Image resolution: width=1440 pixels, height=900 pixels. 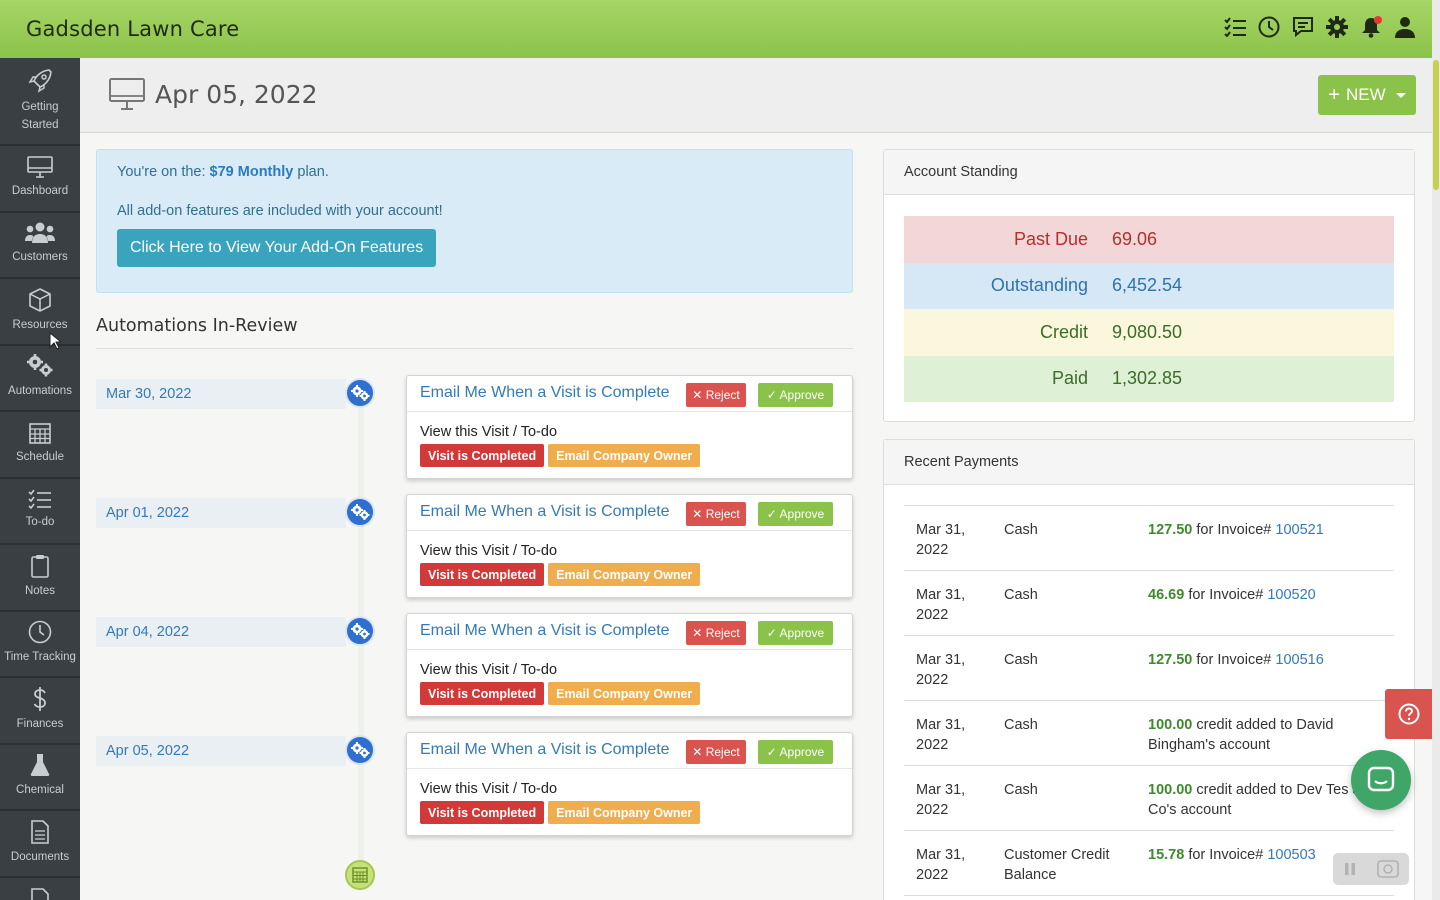 What do you see at coordinates (40, 324) in the screenshot?
I see `sidebar-item-label: Resources` at bounding box center [40, 324].